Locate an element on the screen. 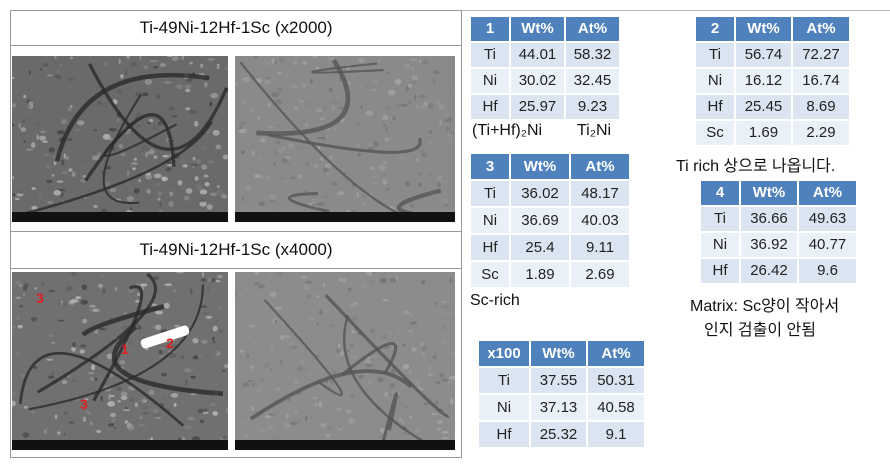 The height and width of the screenshot is (467, 890). table-cell: 25.32 is located at coordinates (558, 434).